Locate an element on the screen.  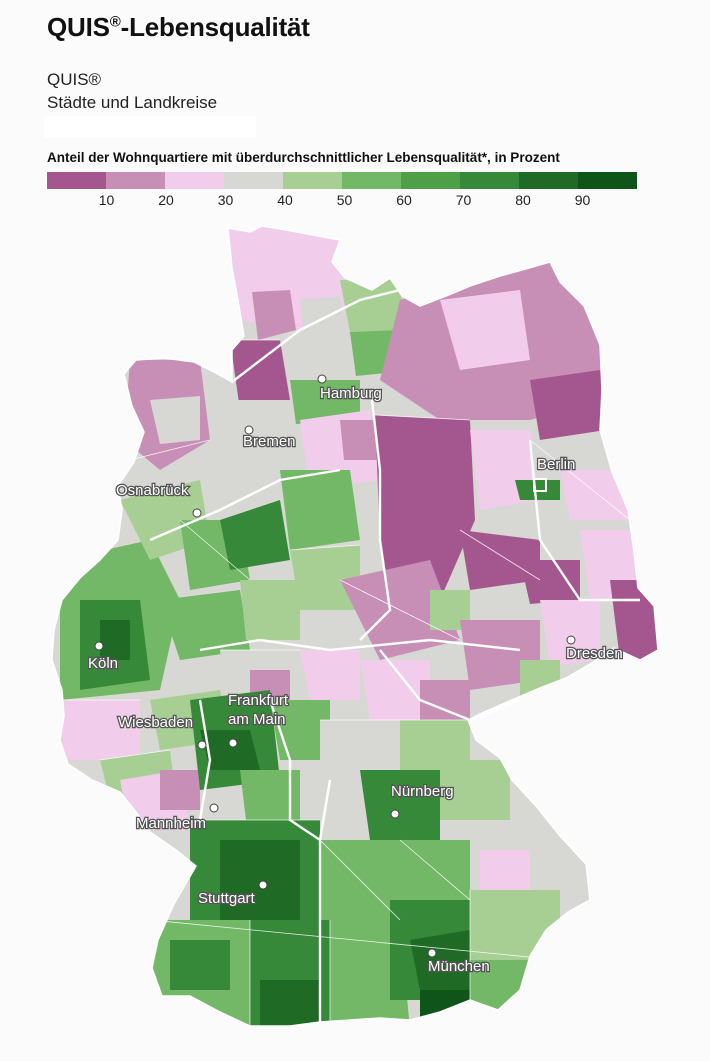
legend-tick-label: 40 is located at coordinates (285, 200).